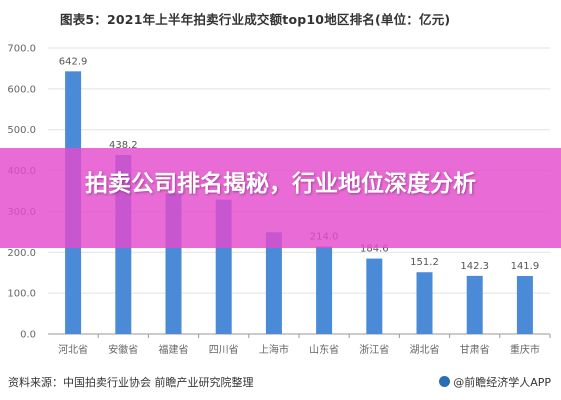 The width and height of the screenshot is (561, 400). What do you see at coordinates (274, 349) in the screenshot?
I see `x-category-label: 上海市` at bounding box center [274, 349].